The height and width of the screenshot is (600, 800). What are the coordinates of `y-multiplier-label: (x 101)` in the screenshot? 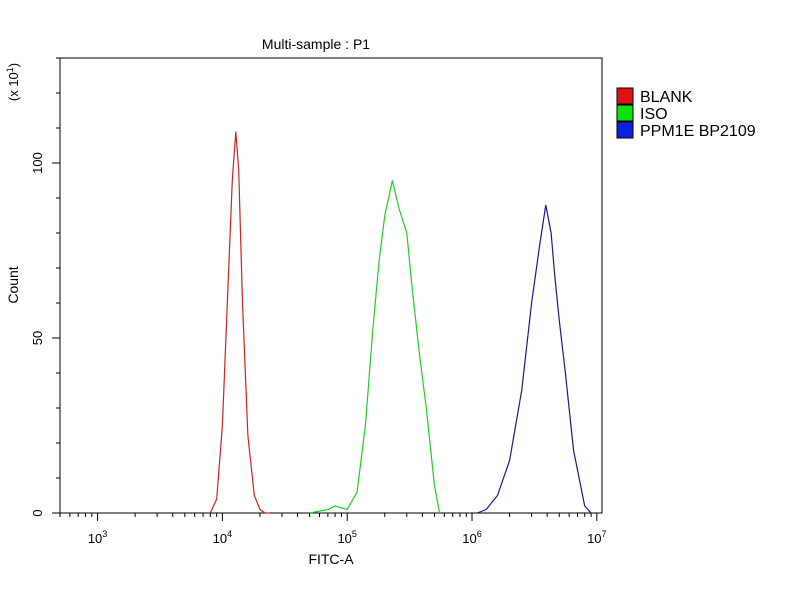 It's located at (13, 82).